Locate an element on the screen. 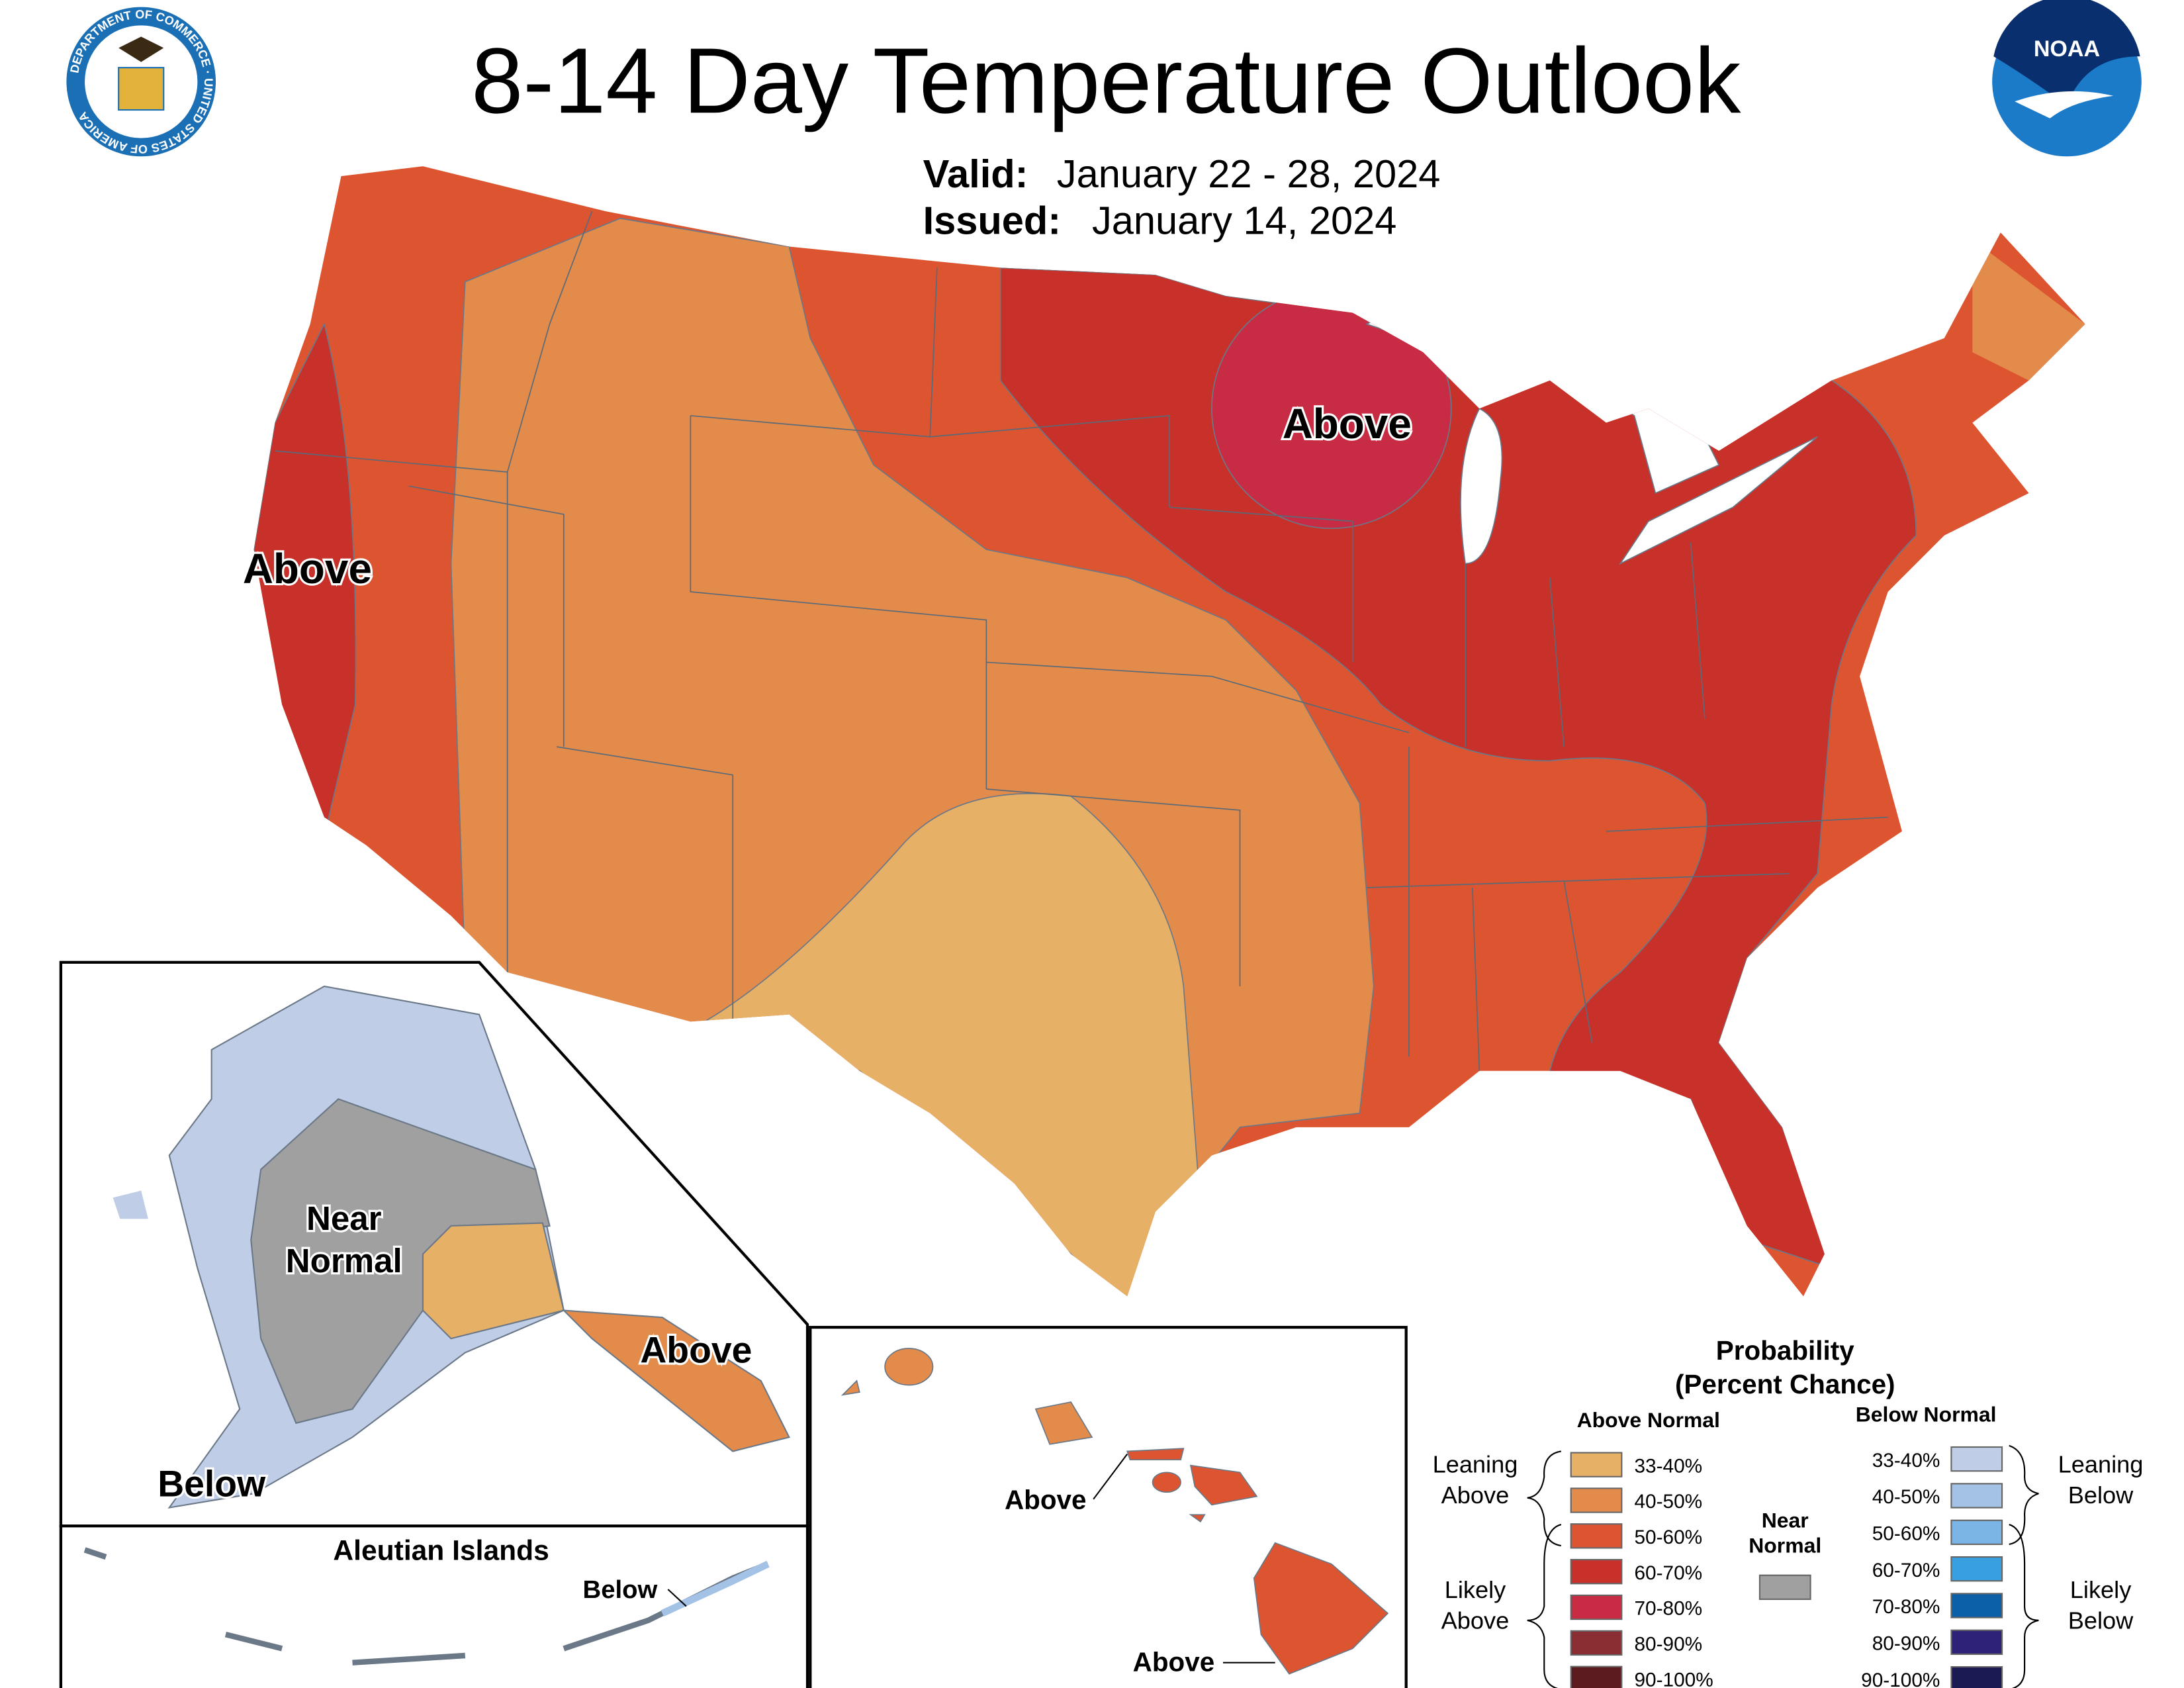  hawaii-label-above-1: Above is located at coordinates (1046, 1500).